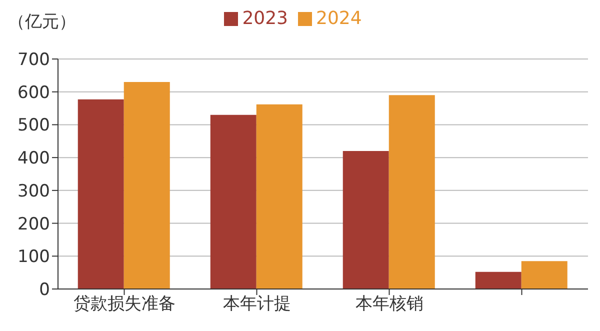 This screenshot has width=600, height=331. Describe the element at coordinates (42, 22) in the screenshot. I see `y-axis-title: （亿元）` at that location.